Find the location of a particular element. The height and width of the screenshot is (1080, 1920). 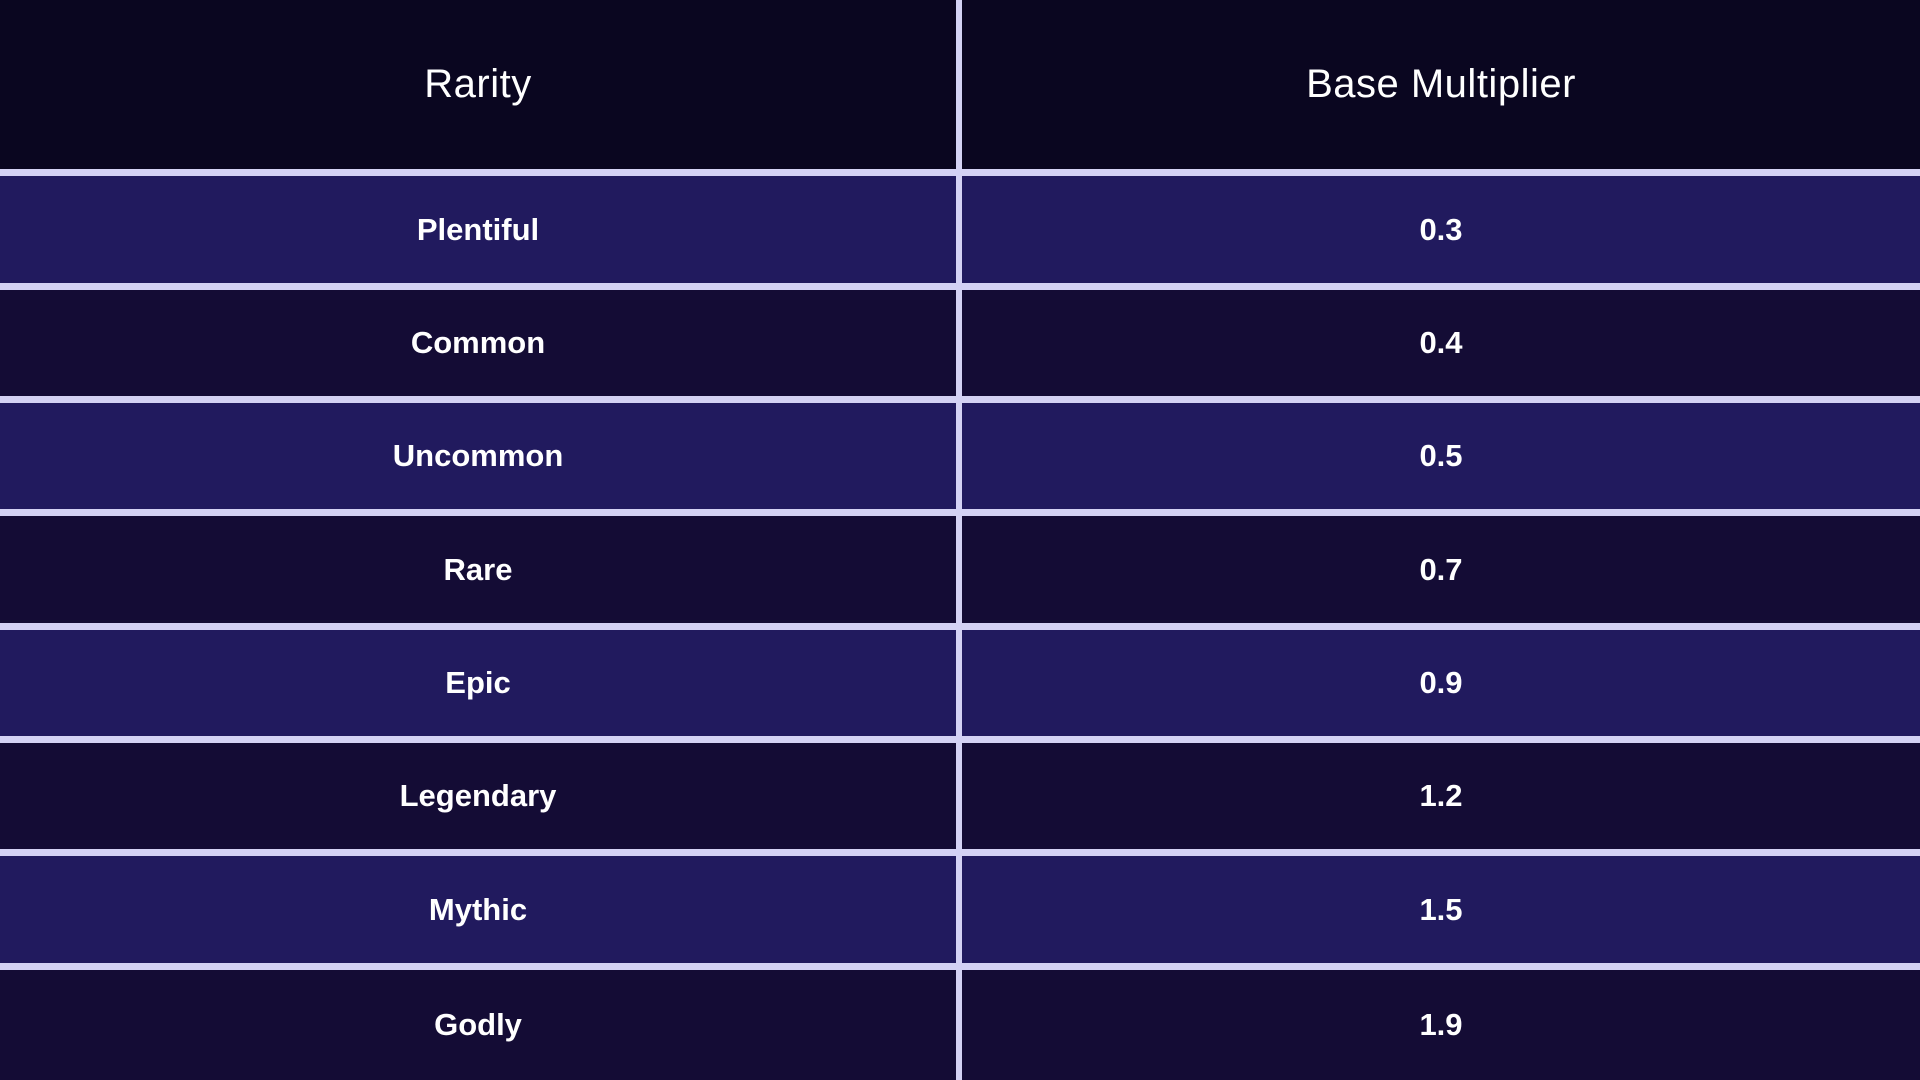

rarity-cell: Epic is located at coordinates (478, 683).